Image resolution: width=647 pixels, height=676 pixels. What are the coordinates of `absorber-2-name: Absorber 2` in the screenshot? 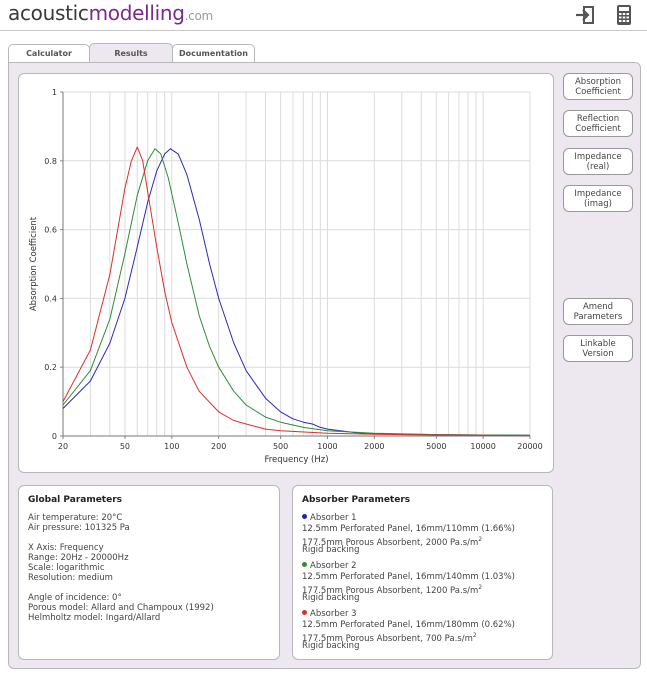 It's located at (329, 566).